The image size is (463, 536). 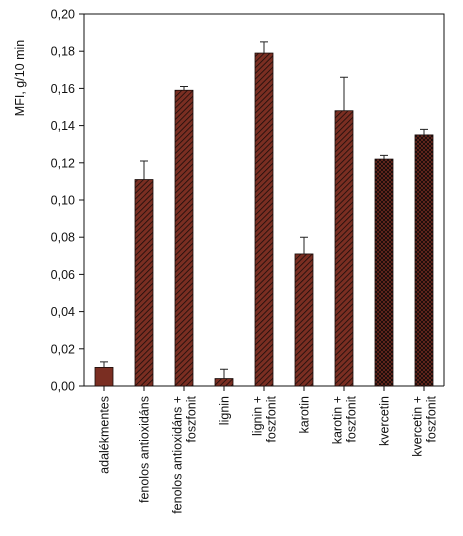 What do you see at coordinates (63, 201) in the screenshot?
I see `y-tick-label: 0,10` at bounding box center [63, 201].